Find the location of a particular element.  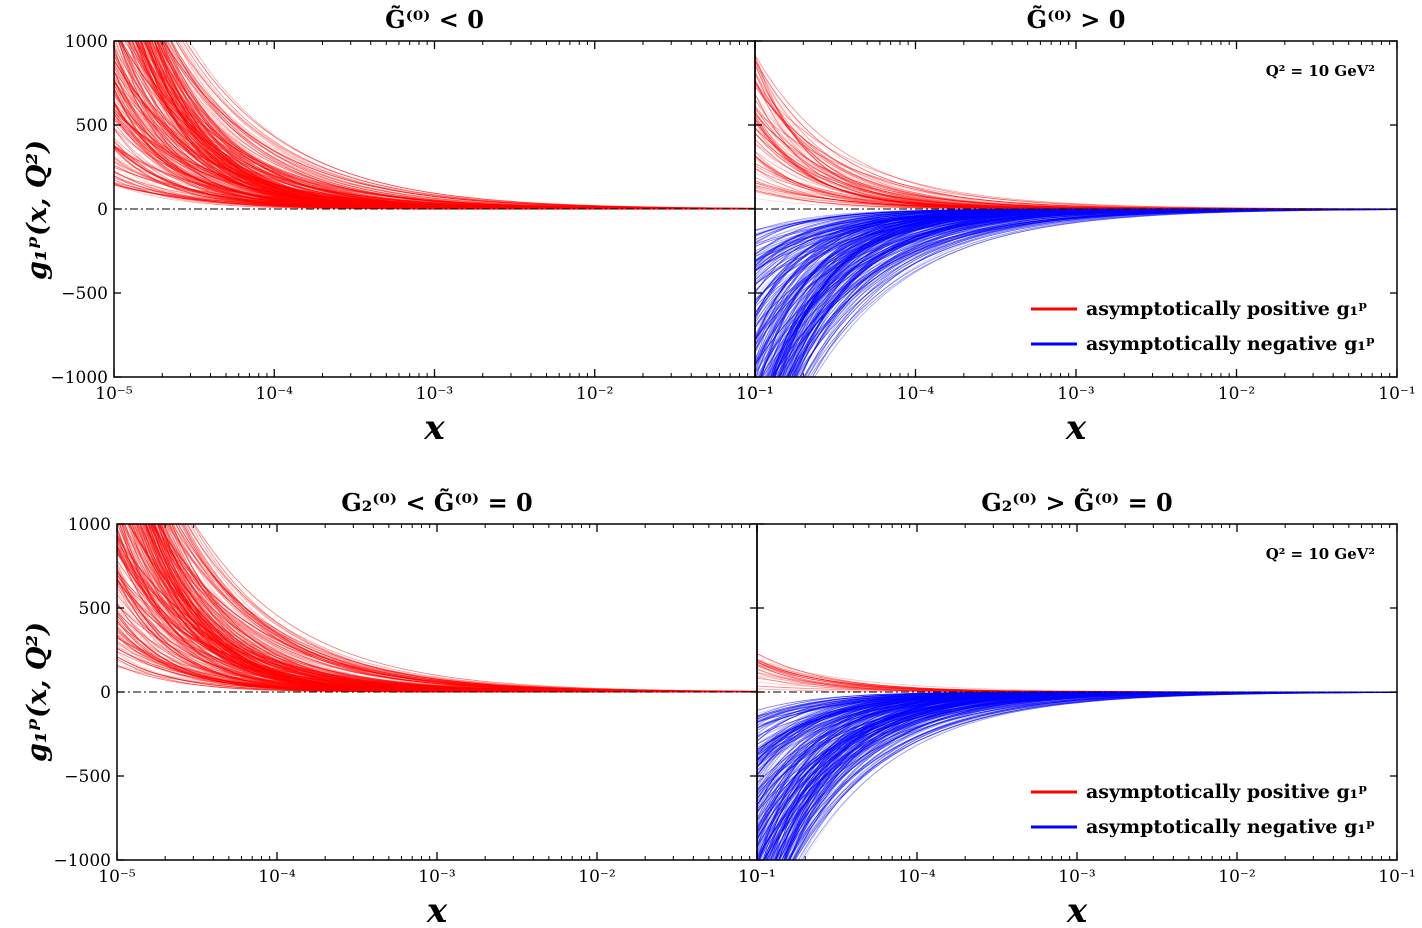

panel-title: G₂⁽⁰⁾ > G̃⁽⁰⁾ = 0 is located at coordinates (1076, 502).